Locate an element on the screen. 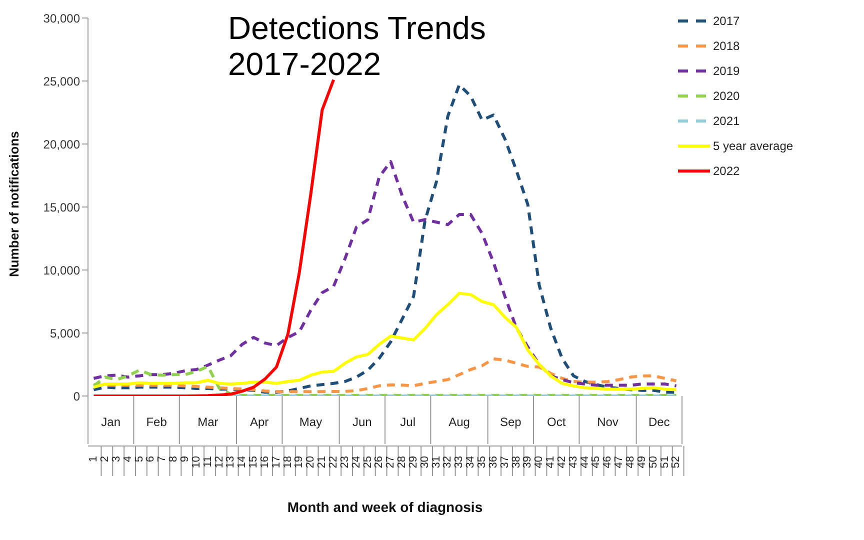 The height and width of the screenshot is (540, 864). x-tick-label: 3 is located at coordinates (116, 459).